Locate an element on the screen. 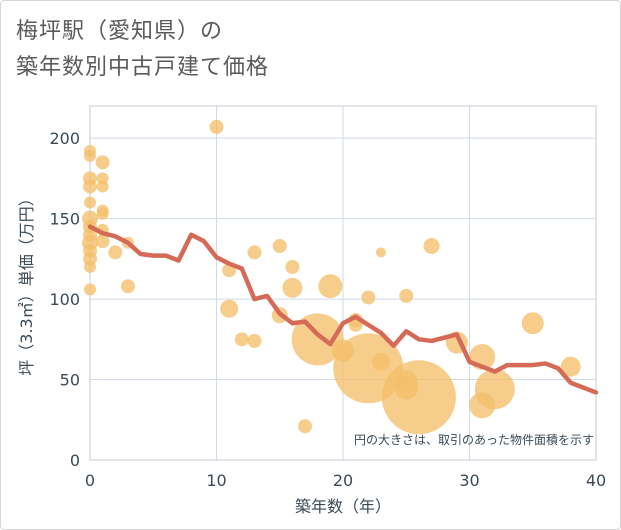  x-tick-label-3: 30 is located at coordinates (469, 480).